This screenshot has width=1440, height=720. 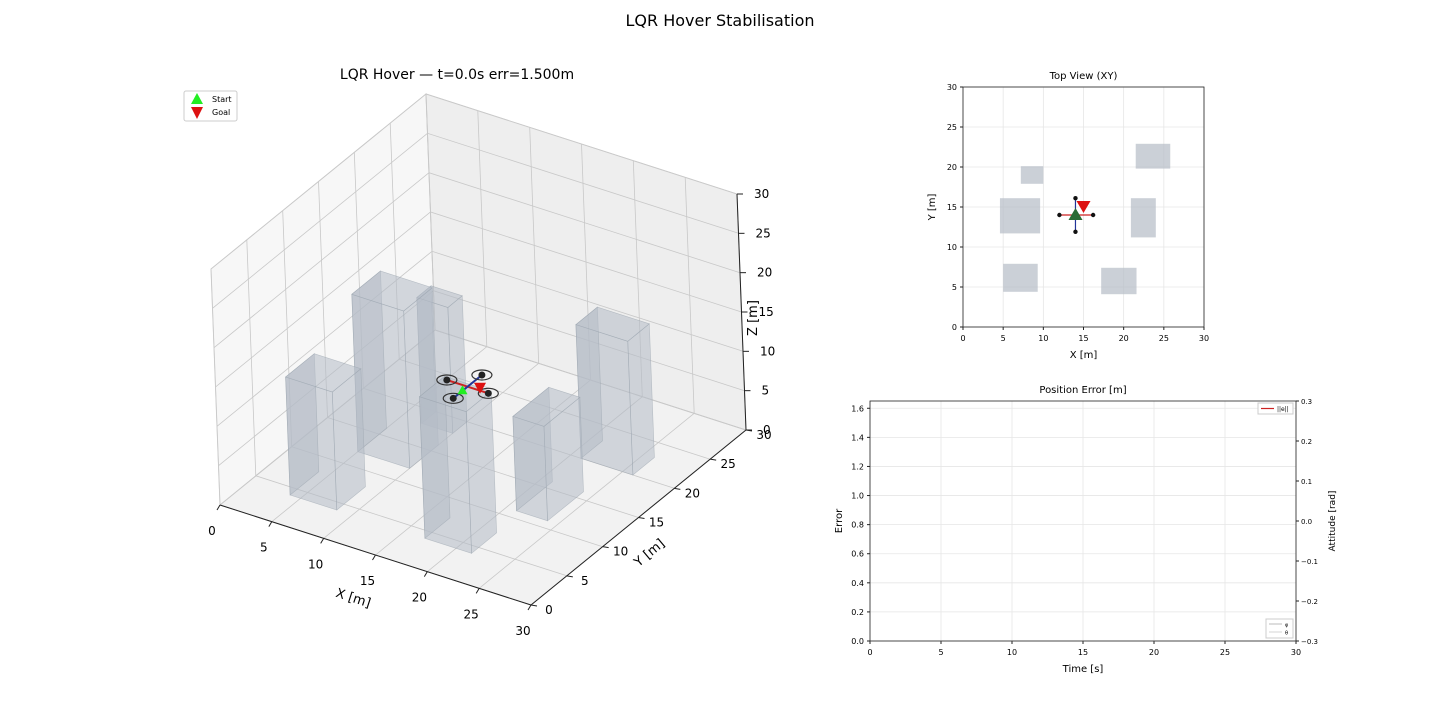 I want to click on z-tick-label: 20, so click(x=764, y=273).